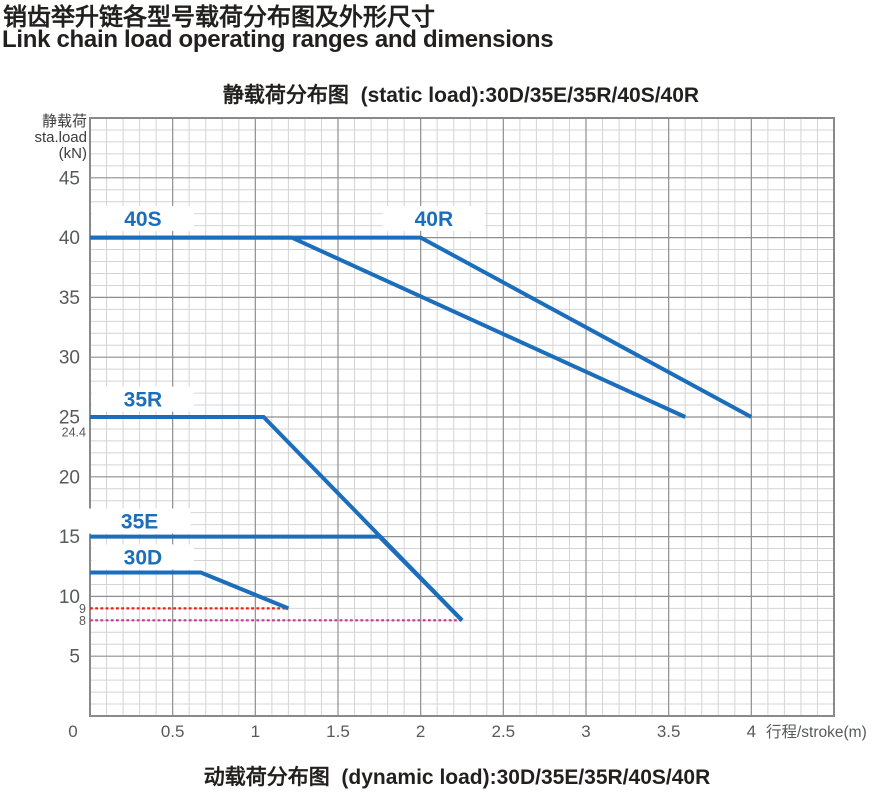 The height and width of the screenshot is (796, 892). Describe the element at coordinates (72, 731) in the screenshot. I see `x-tick-label: 0` at that location.